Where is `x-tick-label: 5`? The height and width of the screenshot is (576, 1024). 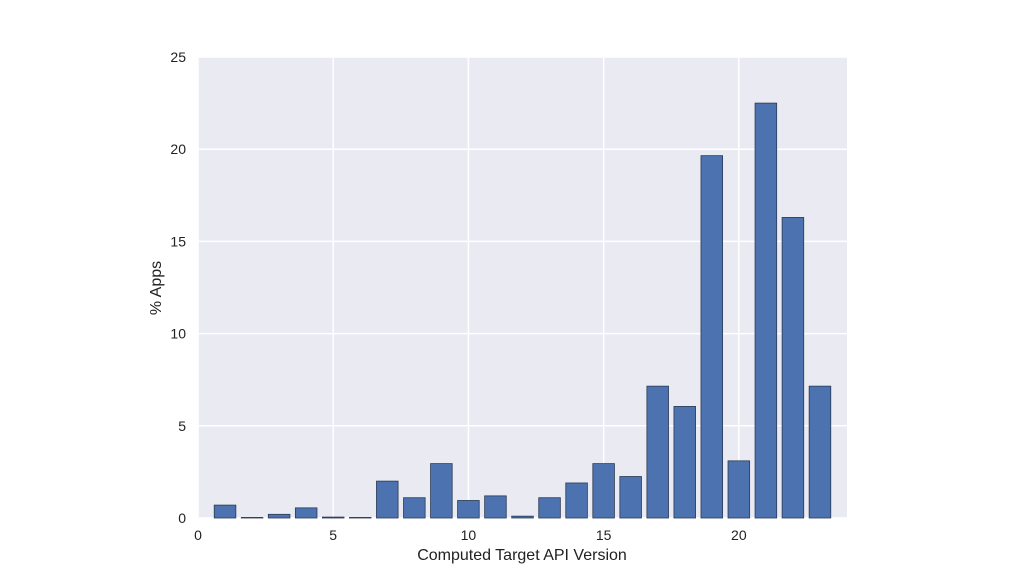
x-tick-label: 5 is located at coordinates (333, 535).